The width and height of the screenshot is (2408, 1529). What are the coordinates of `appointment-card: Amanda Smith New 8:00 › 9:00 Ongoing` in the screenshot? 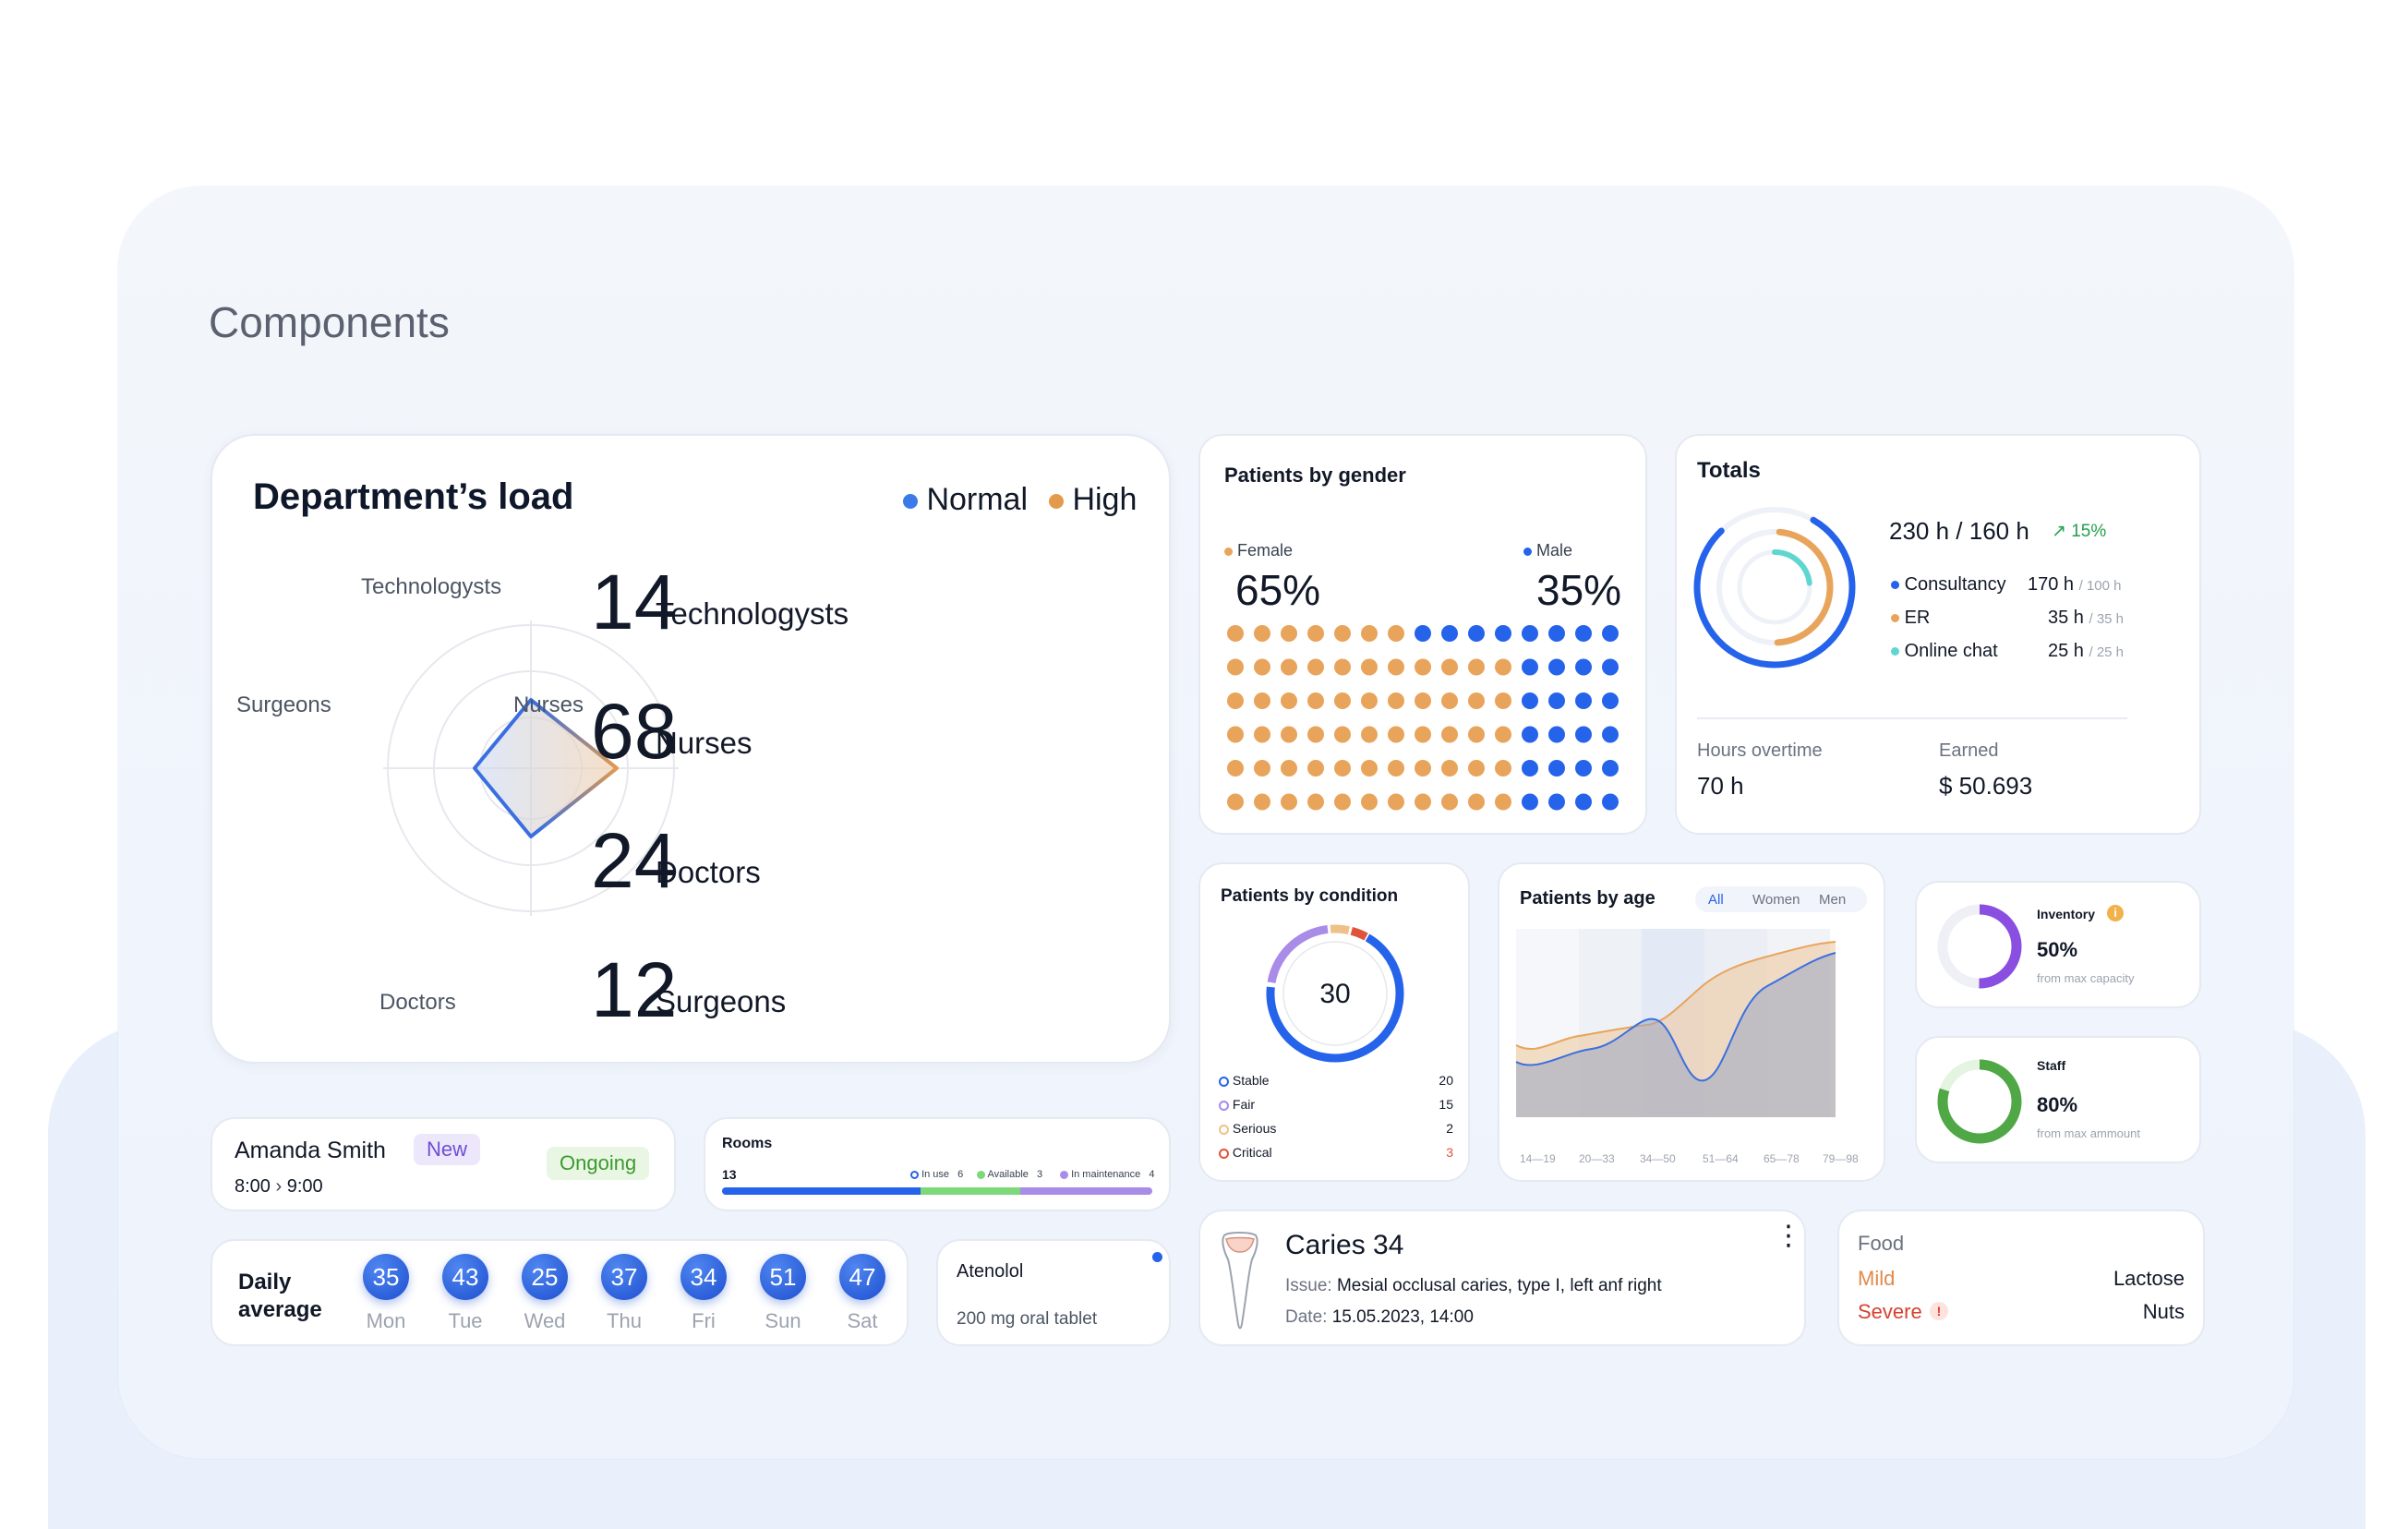 It's located at (443, 1164).